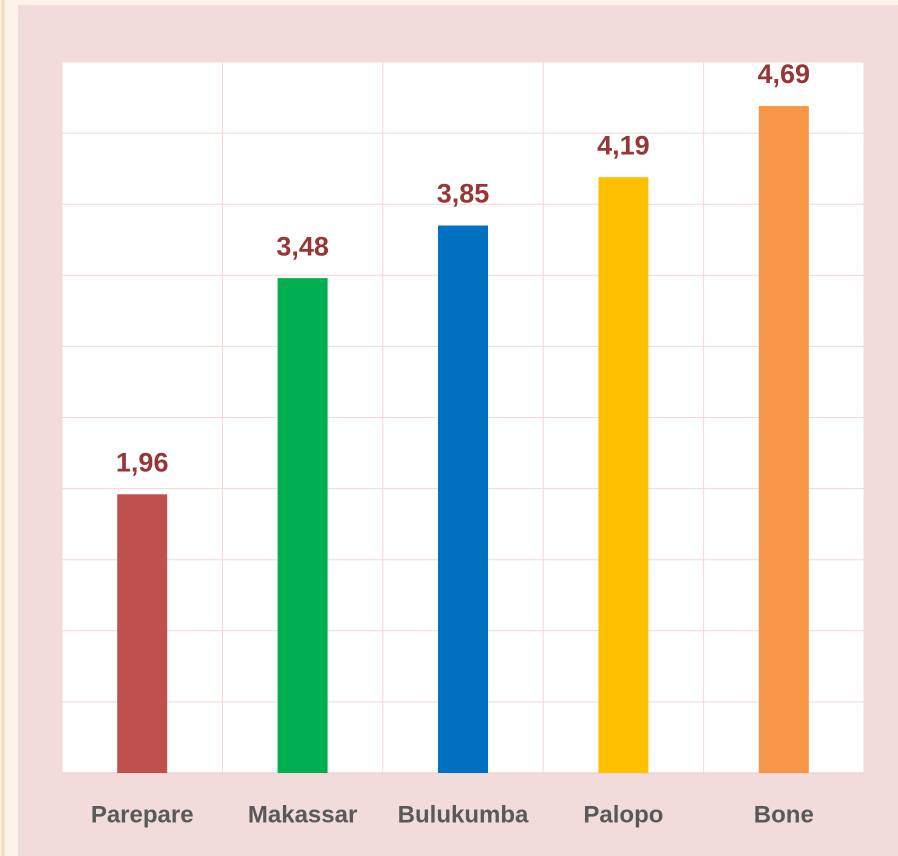  I want to click on x-tick-label: Bulukumba, so click(463, 814).